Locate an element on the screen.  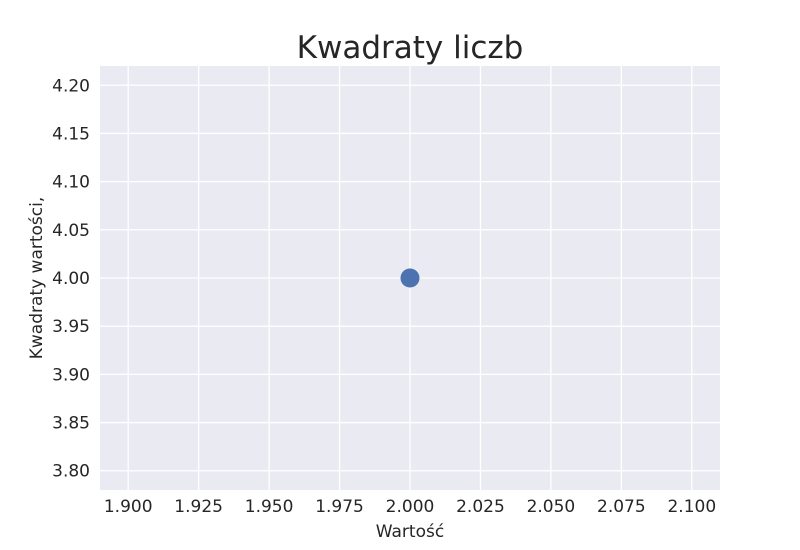
x-tick-label: 2.050 is located at coordinates (551, 507).